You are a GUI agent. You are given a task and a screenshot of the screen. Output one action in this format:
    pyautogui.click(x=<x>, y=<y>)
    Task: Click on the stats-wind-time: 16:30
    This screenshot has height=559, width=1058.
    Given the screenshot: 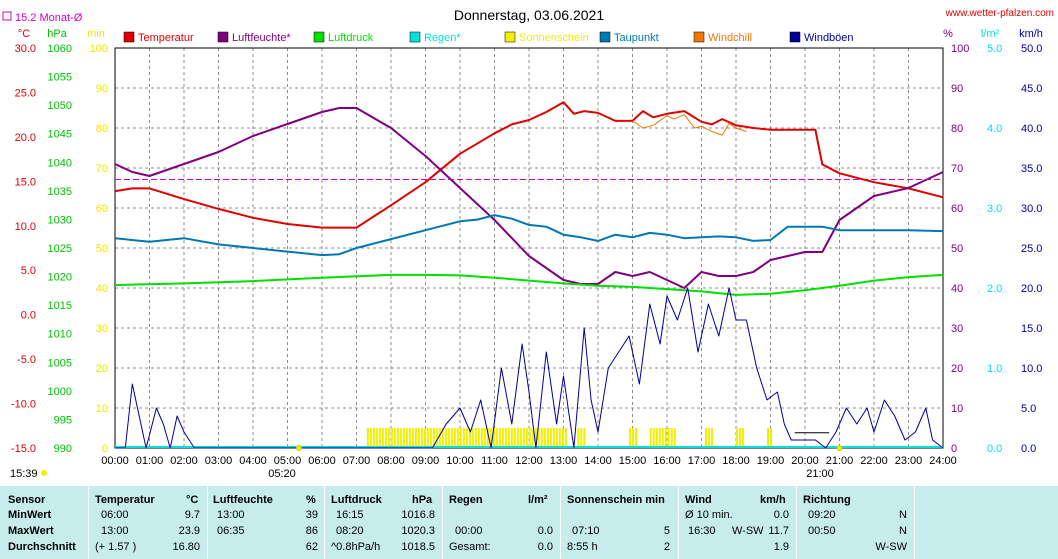 What is the action you would take?
    pyautogui.click(x=702, y=531)
    